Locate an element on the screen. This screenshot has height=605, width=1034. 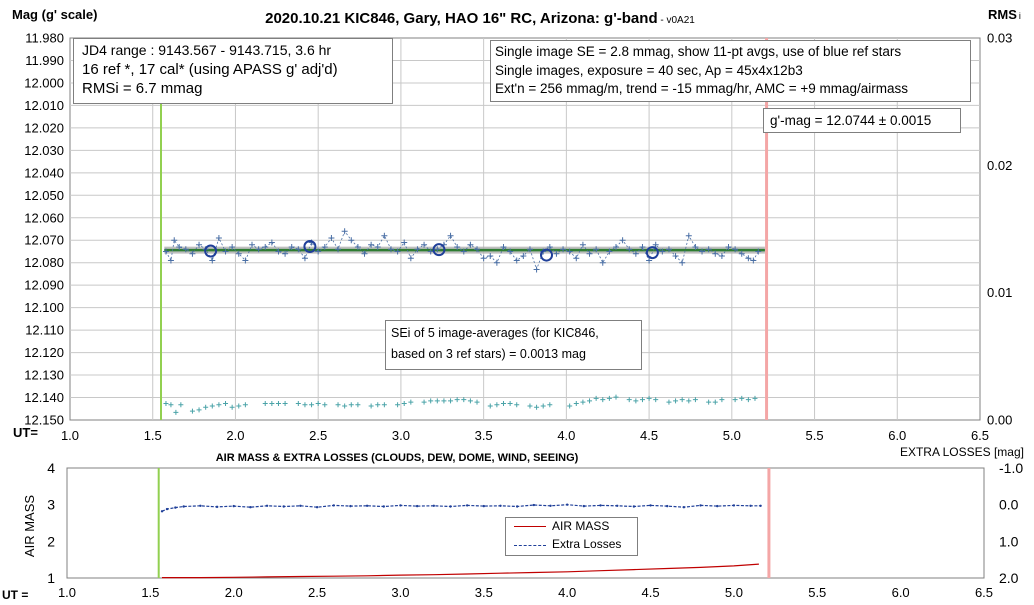
top-y-tick-label: 11.990 is located at coordinates (44, 60).